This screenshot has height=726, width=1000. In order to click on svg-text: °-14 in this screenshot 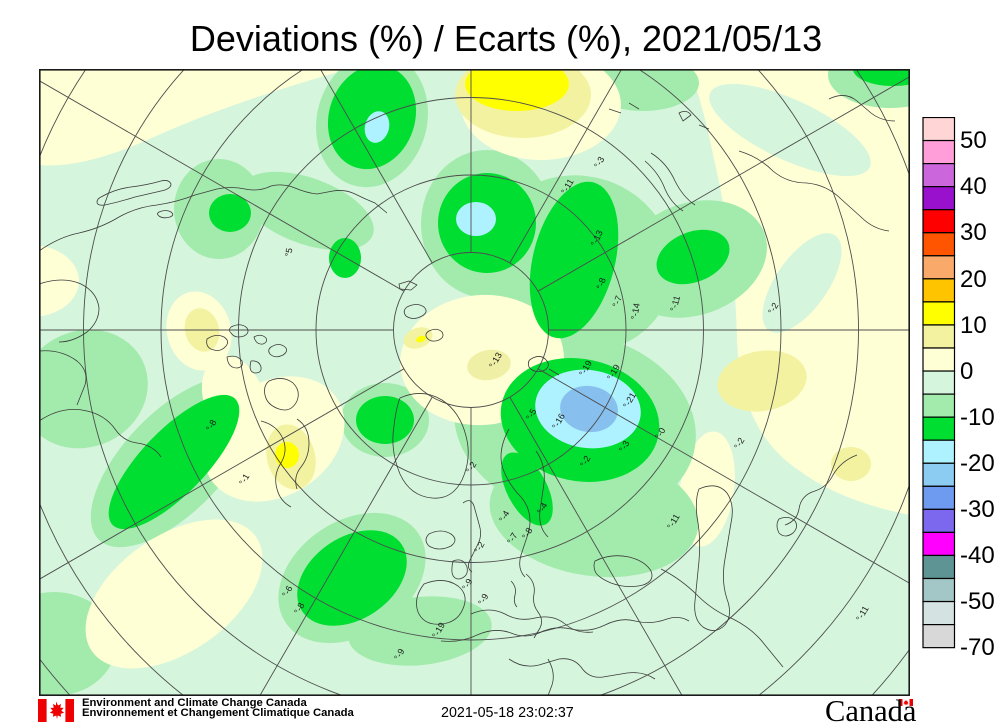, I will do `click(635, 311)`.